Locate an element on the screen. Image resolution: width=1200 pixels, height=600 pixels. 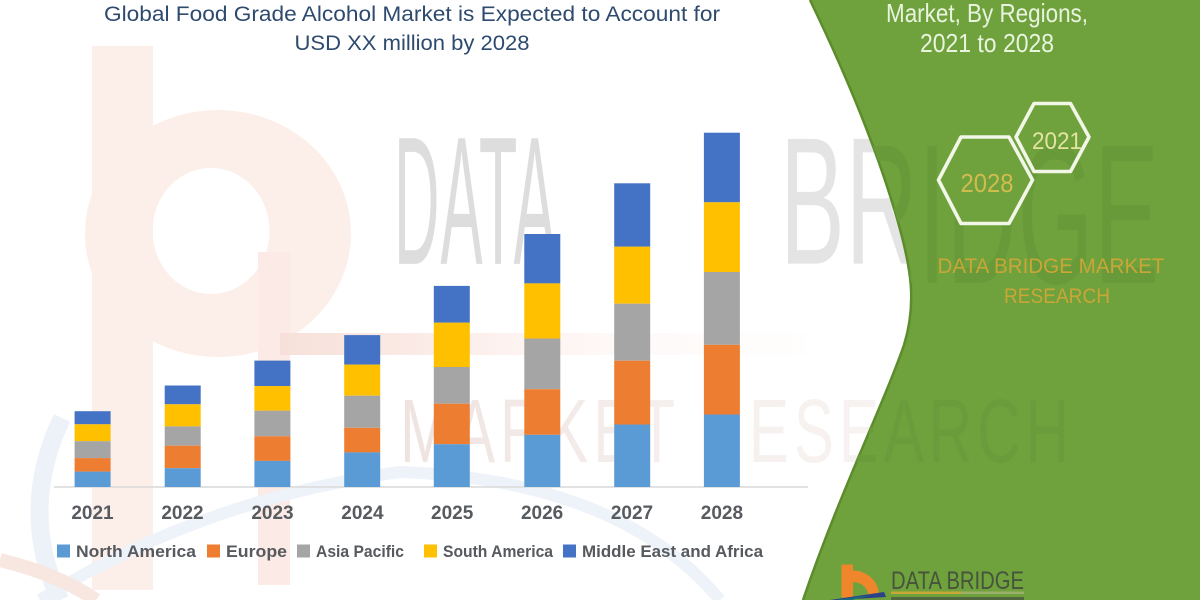
svg-text: Europe is located at coordinates (256, 551).